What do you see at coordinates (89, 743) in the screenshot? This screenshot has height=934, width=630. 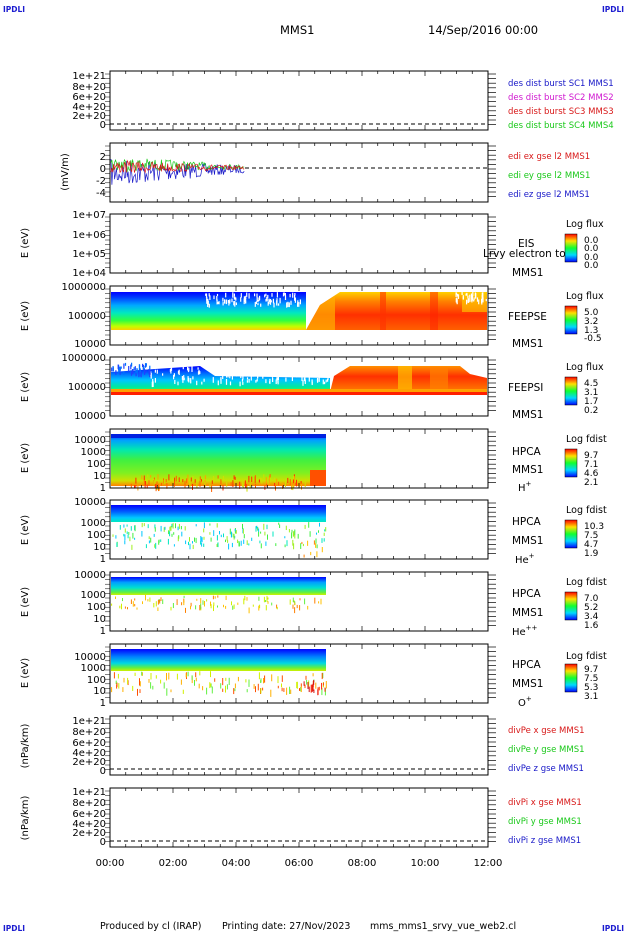 I see `ytick: 6e+20` at bounding box center [89, 743].